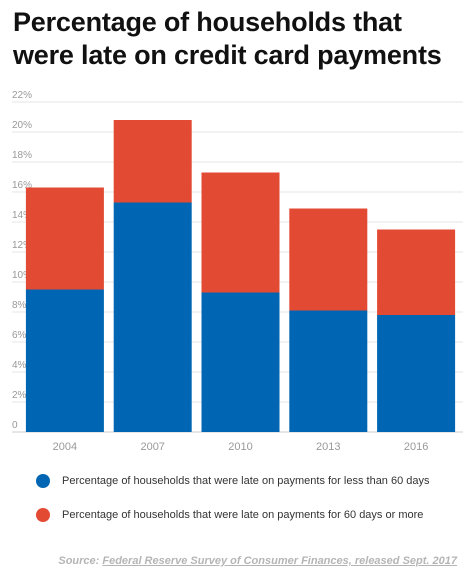 The height and width of the screenshot is (584, 475). I want to click on x-tick-label: 2007, so click(152, 447).